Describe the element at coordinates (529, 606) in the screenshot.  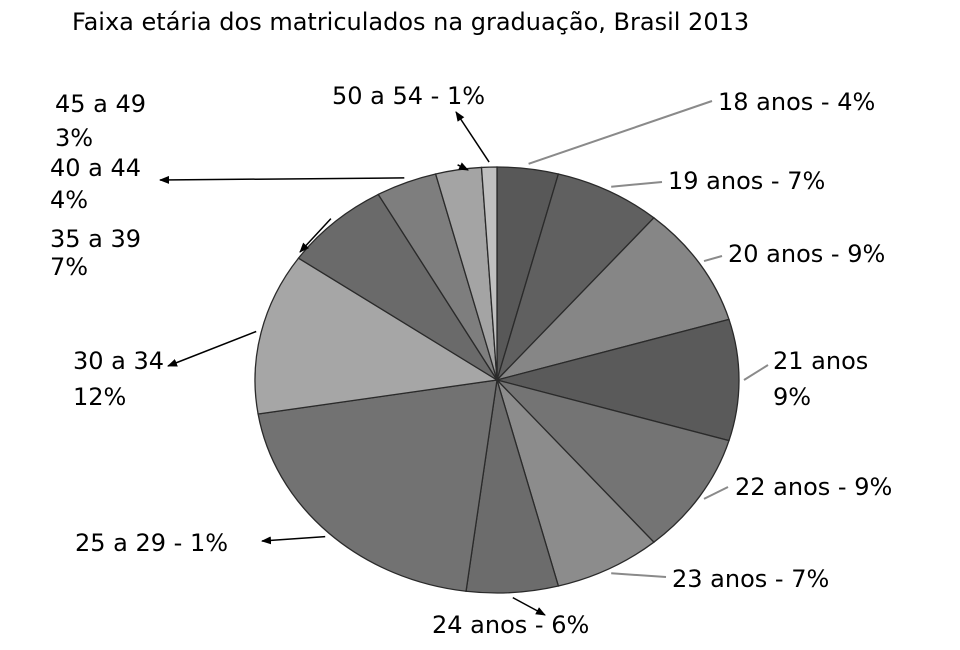
I see `leader-line-24-anos` at that location.